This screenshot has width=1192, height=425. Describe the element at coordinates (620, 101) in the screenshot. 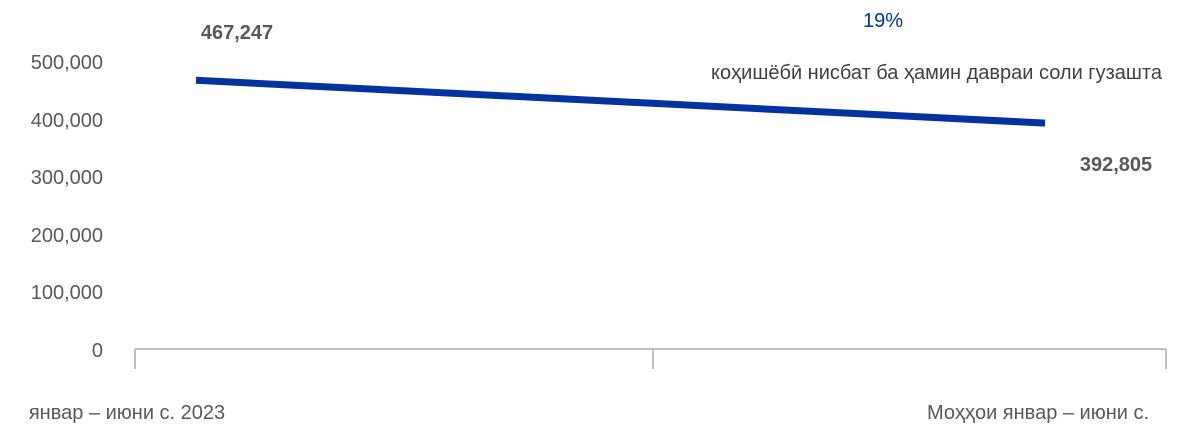

I see `series-line` at that location.